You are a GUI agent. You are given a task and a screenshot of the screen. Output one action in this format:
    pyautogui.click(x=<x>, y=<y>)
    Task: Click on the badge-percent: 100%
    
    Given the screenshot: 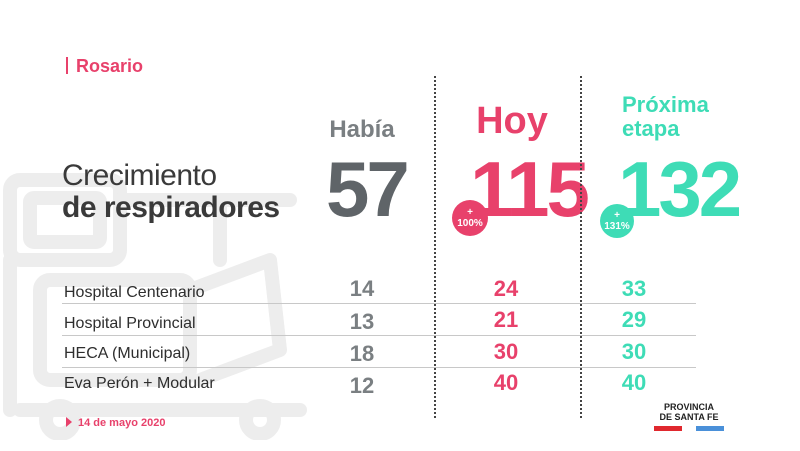 What is the action you would take?
    pyautogui.click(x=470, y=223)
    